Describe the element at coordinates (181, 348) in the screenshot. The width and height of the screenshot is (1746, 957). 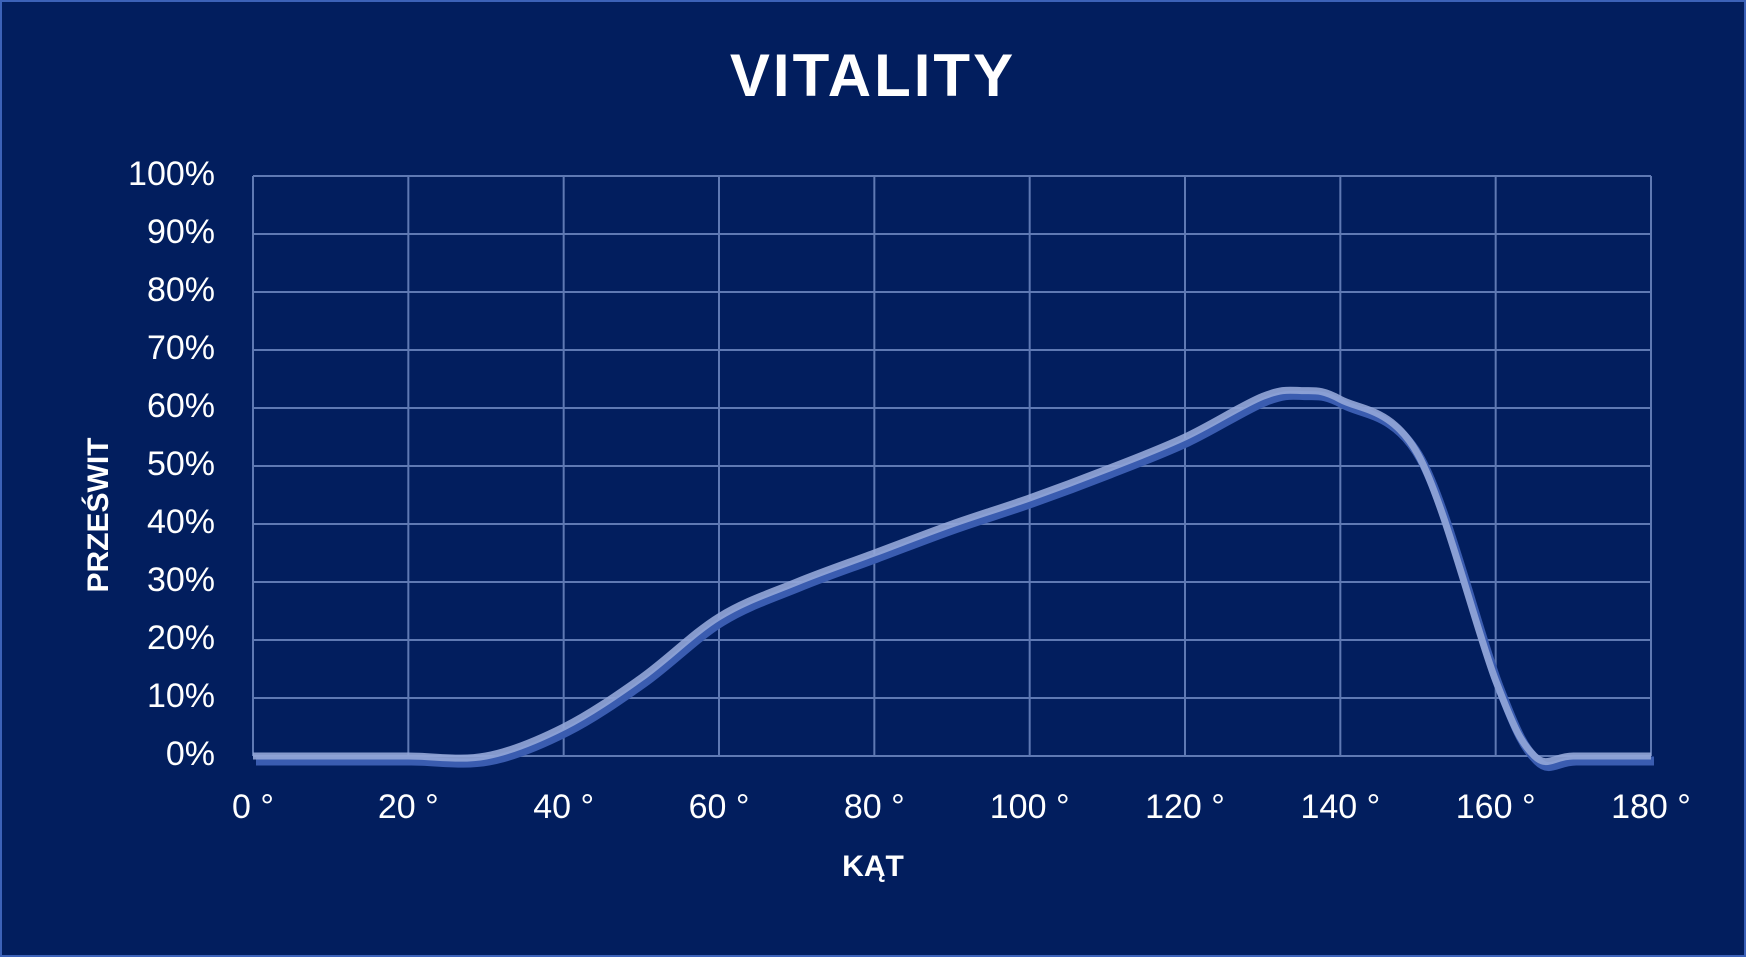
I see `y-tick-label: 70%` at that location.